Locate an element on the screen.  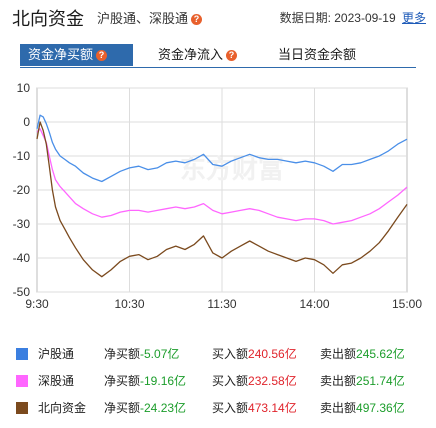
net-value: -24.23亿 is located at coordinates (163, 408).